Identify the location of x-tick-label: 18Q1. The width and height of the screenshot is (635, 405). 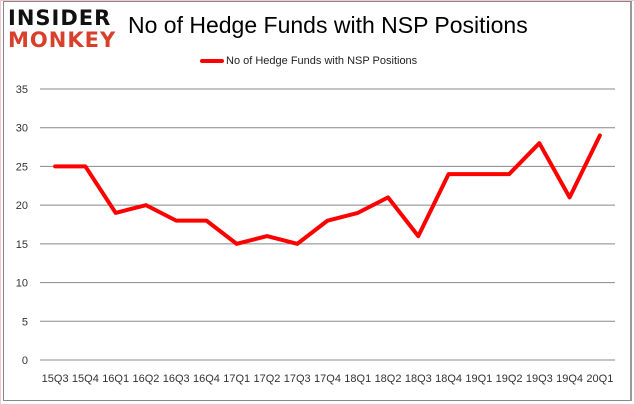
(357, 379).